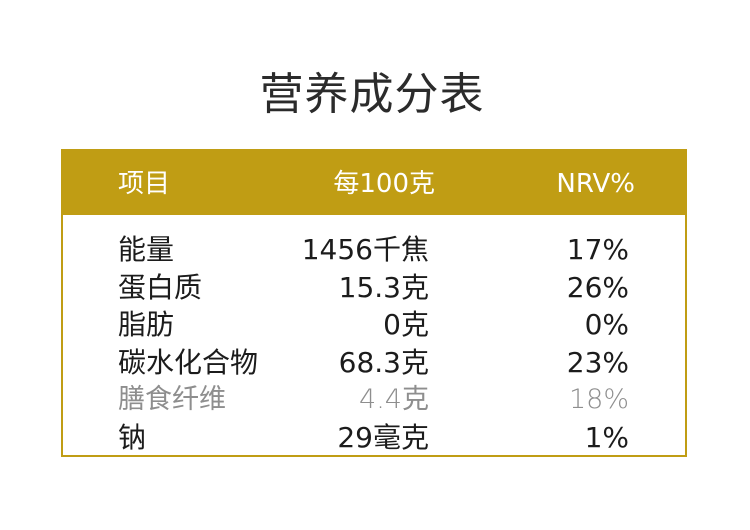  What do you see at coordinates (132, 437) in the screenshot?
I see `row-label: 钠` at bounding box center [132, 437].